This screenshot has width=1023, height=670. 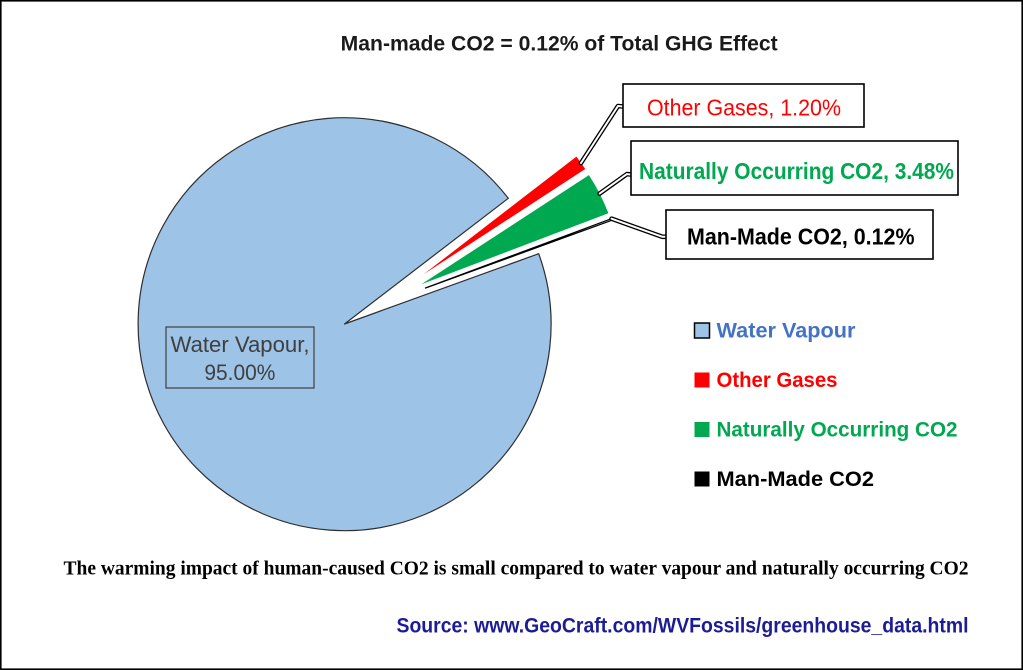 What do you see at coordinates (559, 44) in the screenshot?
I see `svg-text:Man-made CO2 = 0.12% of Total: Man-made CO2 = 0.12% of Total GHG Effect` at bounding box center [559, 44].